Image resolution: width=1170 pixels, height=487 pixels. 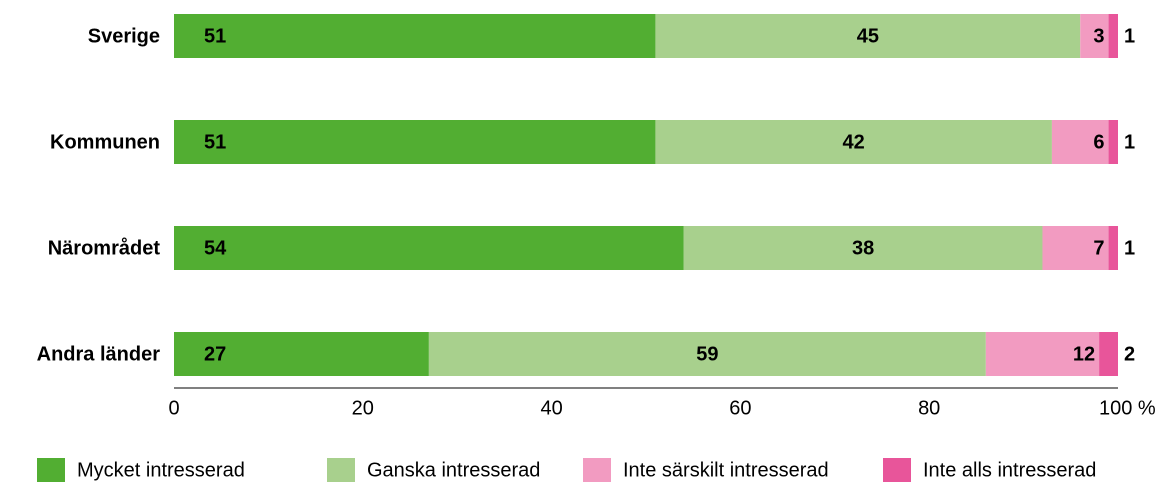 I want to click on legend-label: Mycket intresserad, so click(x=161, y=470).